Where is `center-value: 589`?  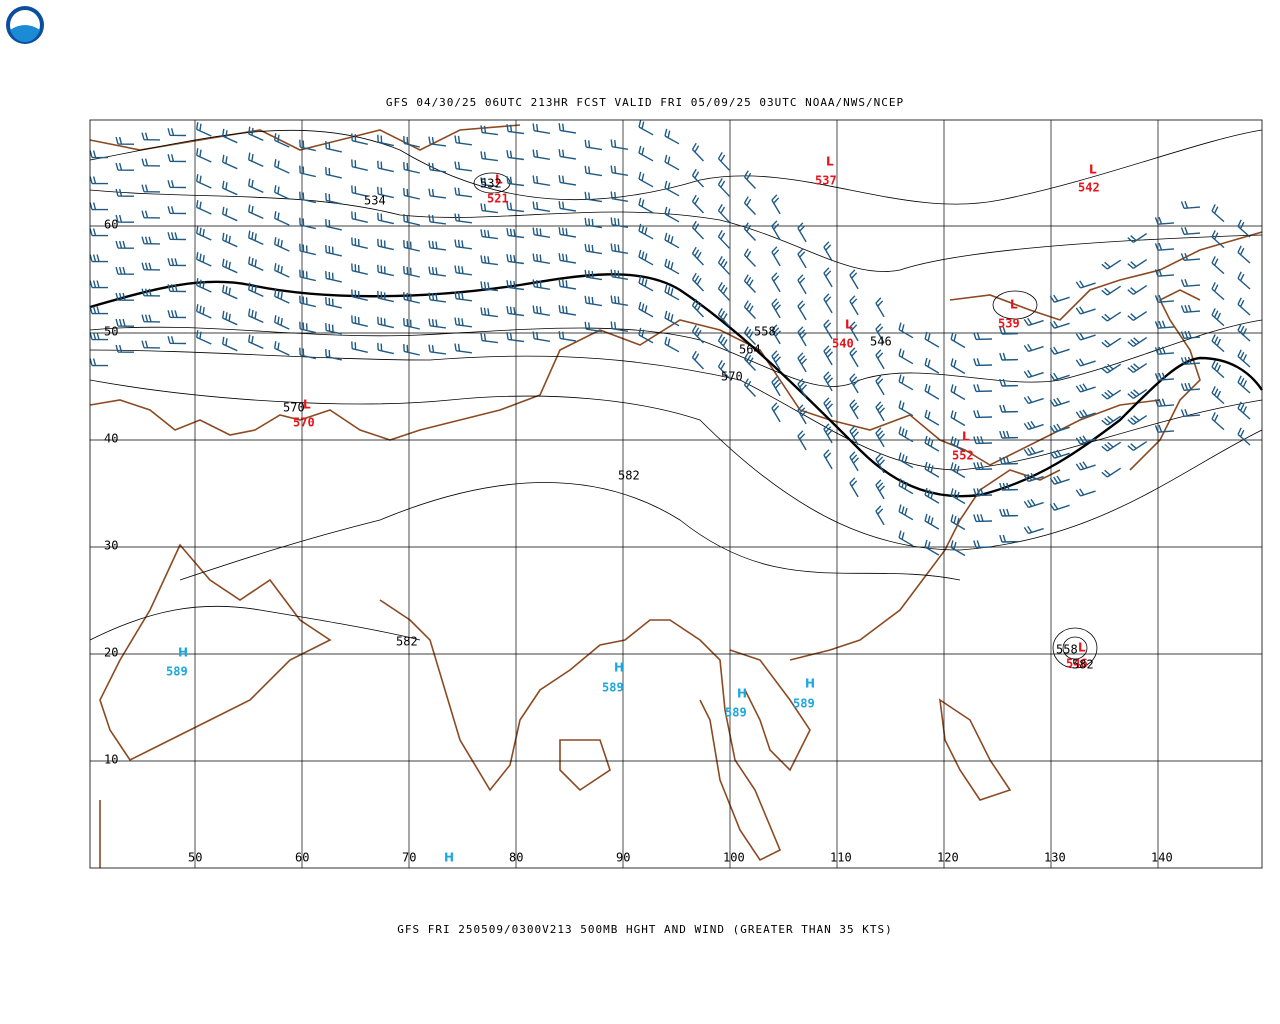 center-value: 589 is located at coordinates (736, 713).